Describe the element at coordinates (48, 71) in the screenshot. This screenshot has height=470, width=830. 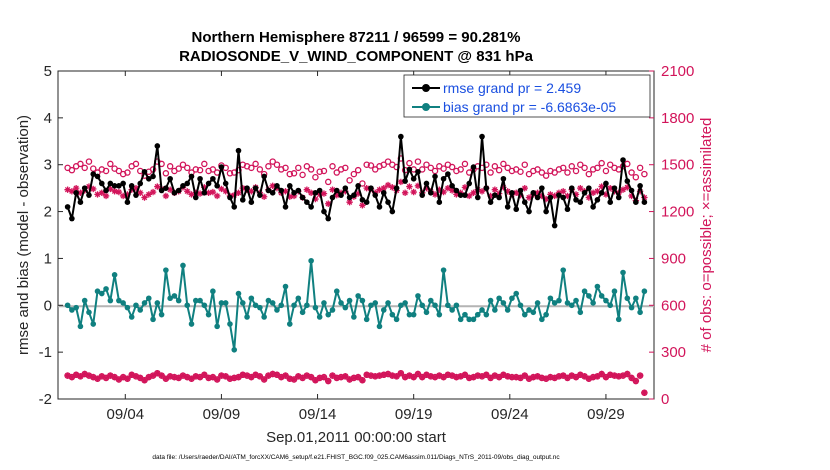
I see `y-tick-label-left: 5` at that location.